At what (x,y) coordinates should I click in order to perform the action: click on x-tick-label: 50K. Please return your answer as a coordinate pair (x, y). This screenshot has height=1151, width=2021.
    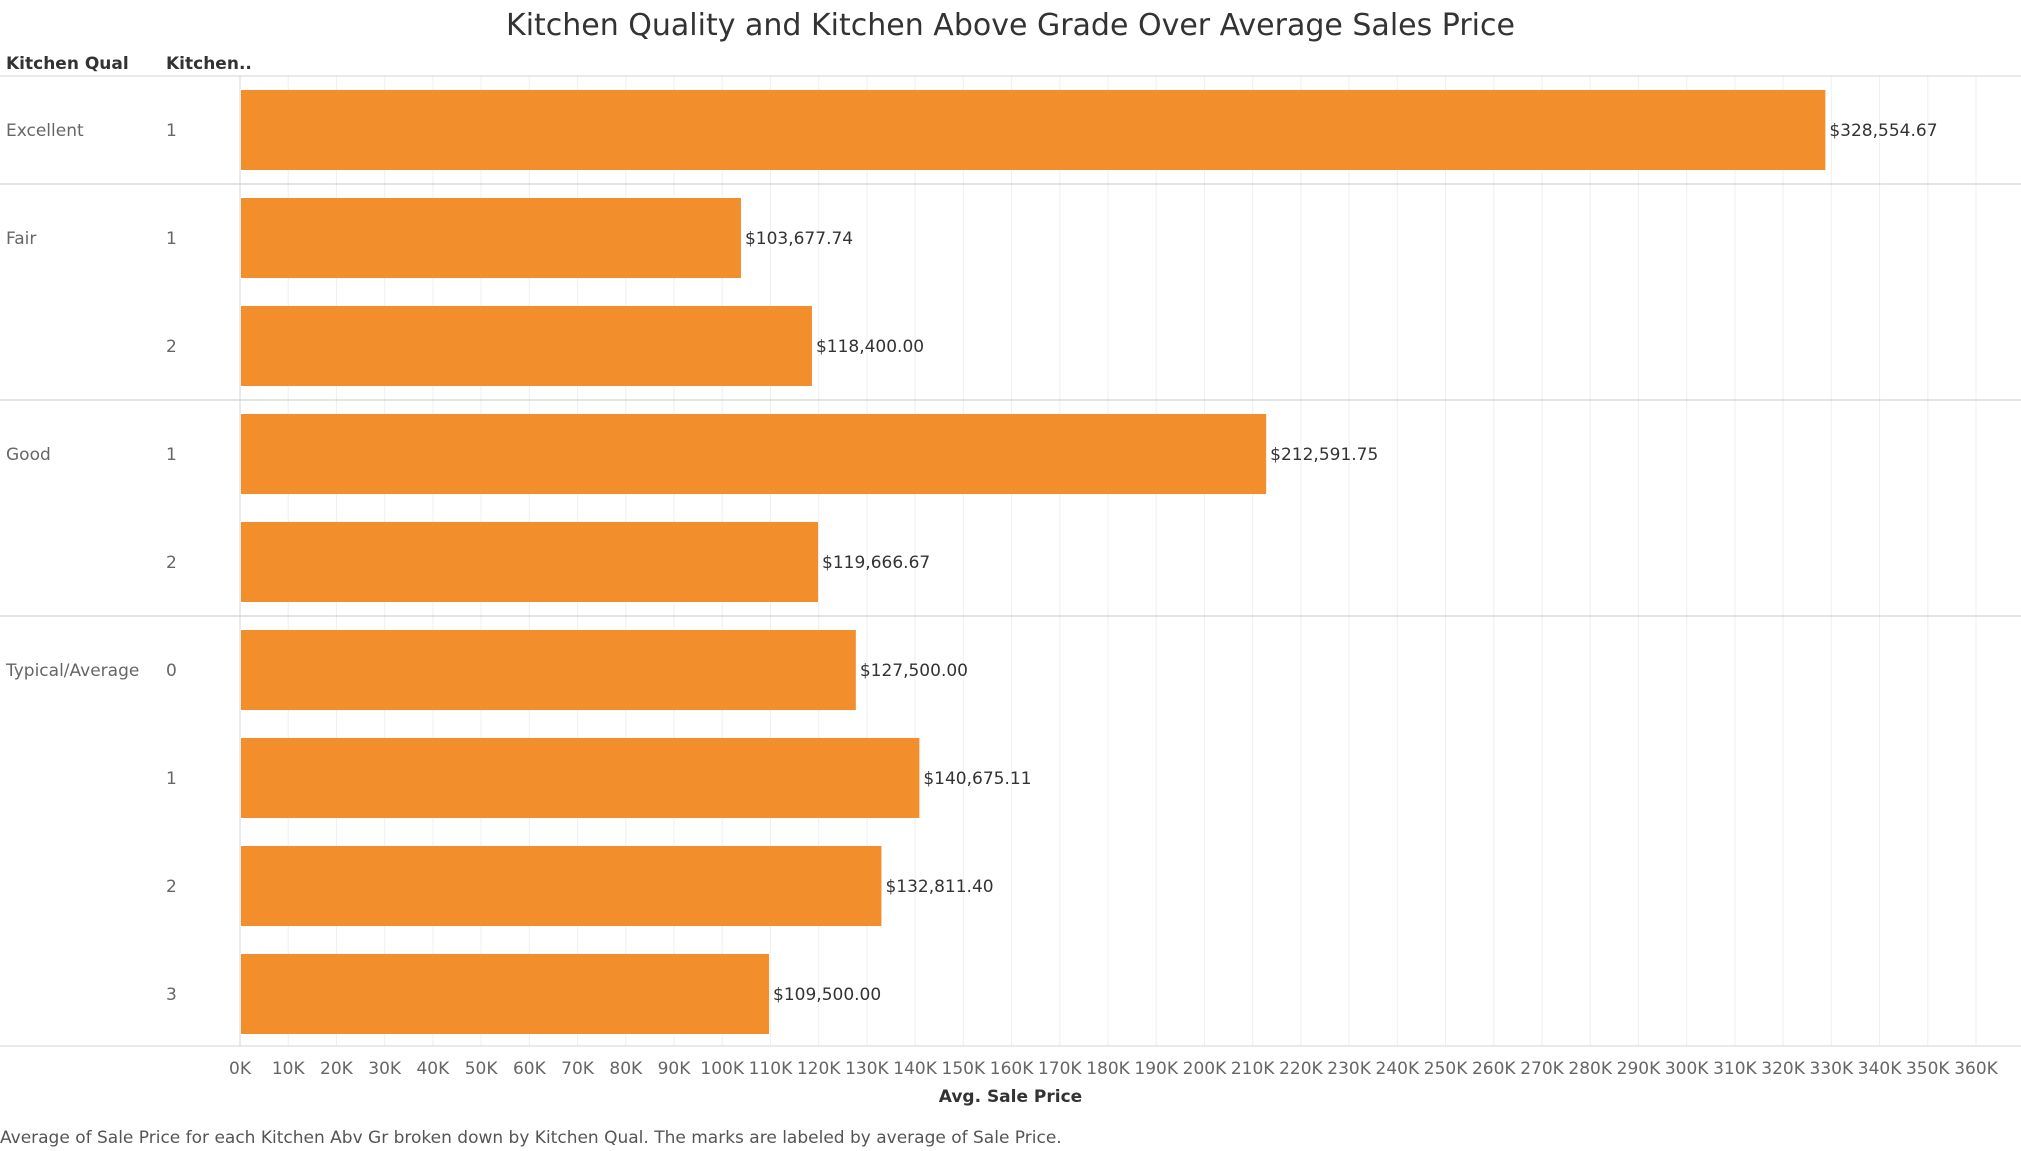
    Looking at the image, I should click on (482, 1069).